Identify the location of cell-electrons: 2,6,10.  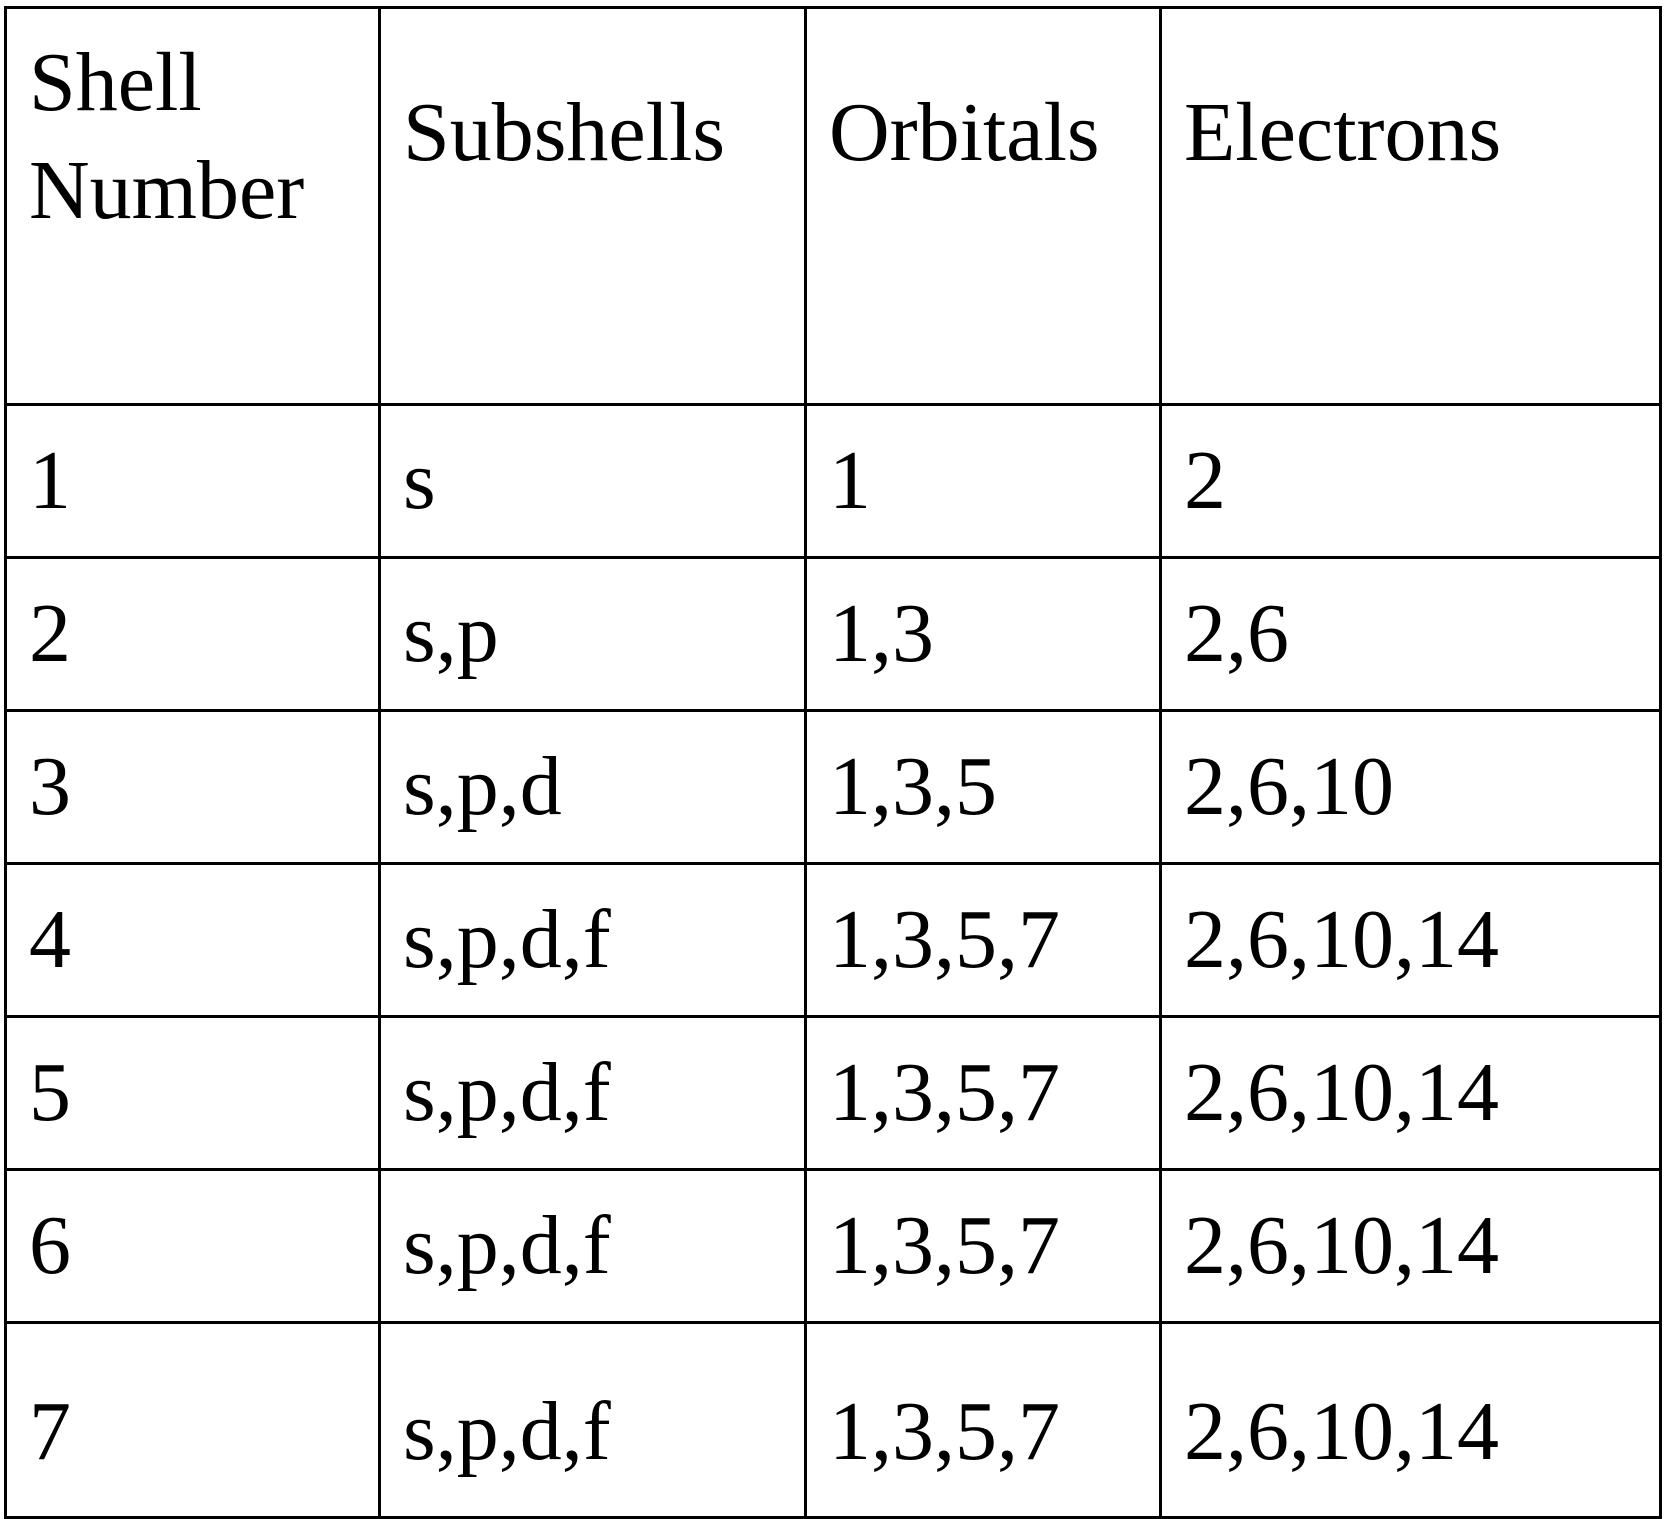
(1410, 787).